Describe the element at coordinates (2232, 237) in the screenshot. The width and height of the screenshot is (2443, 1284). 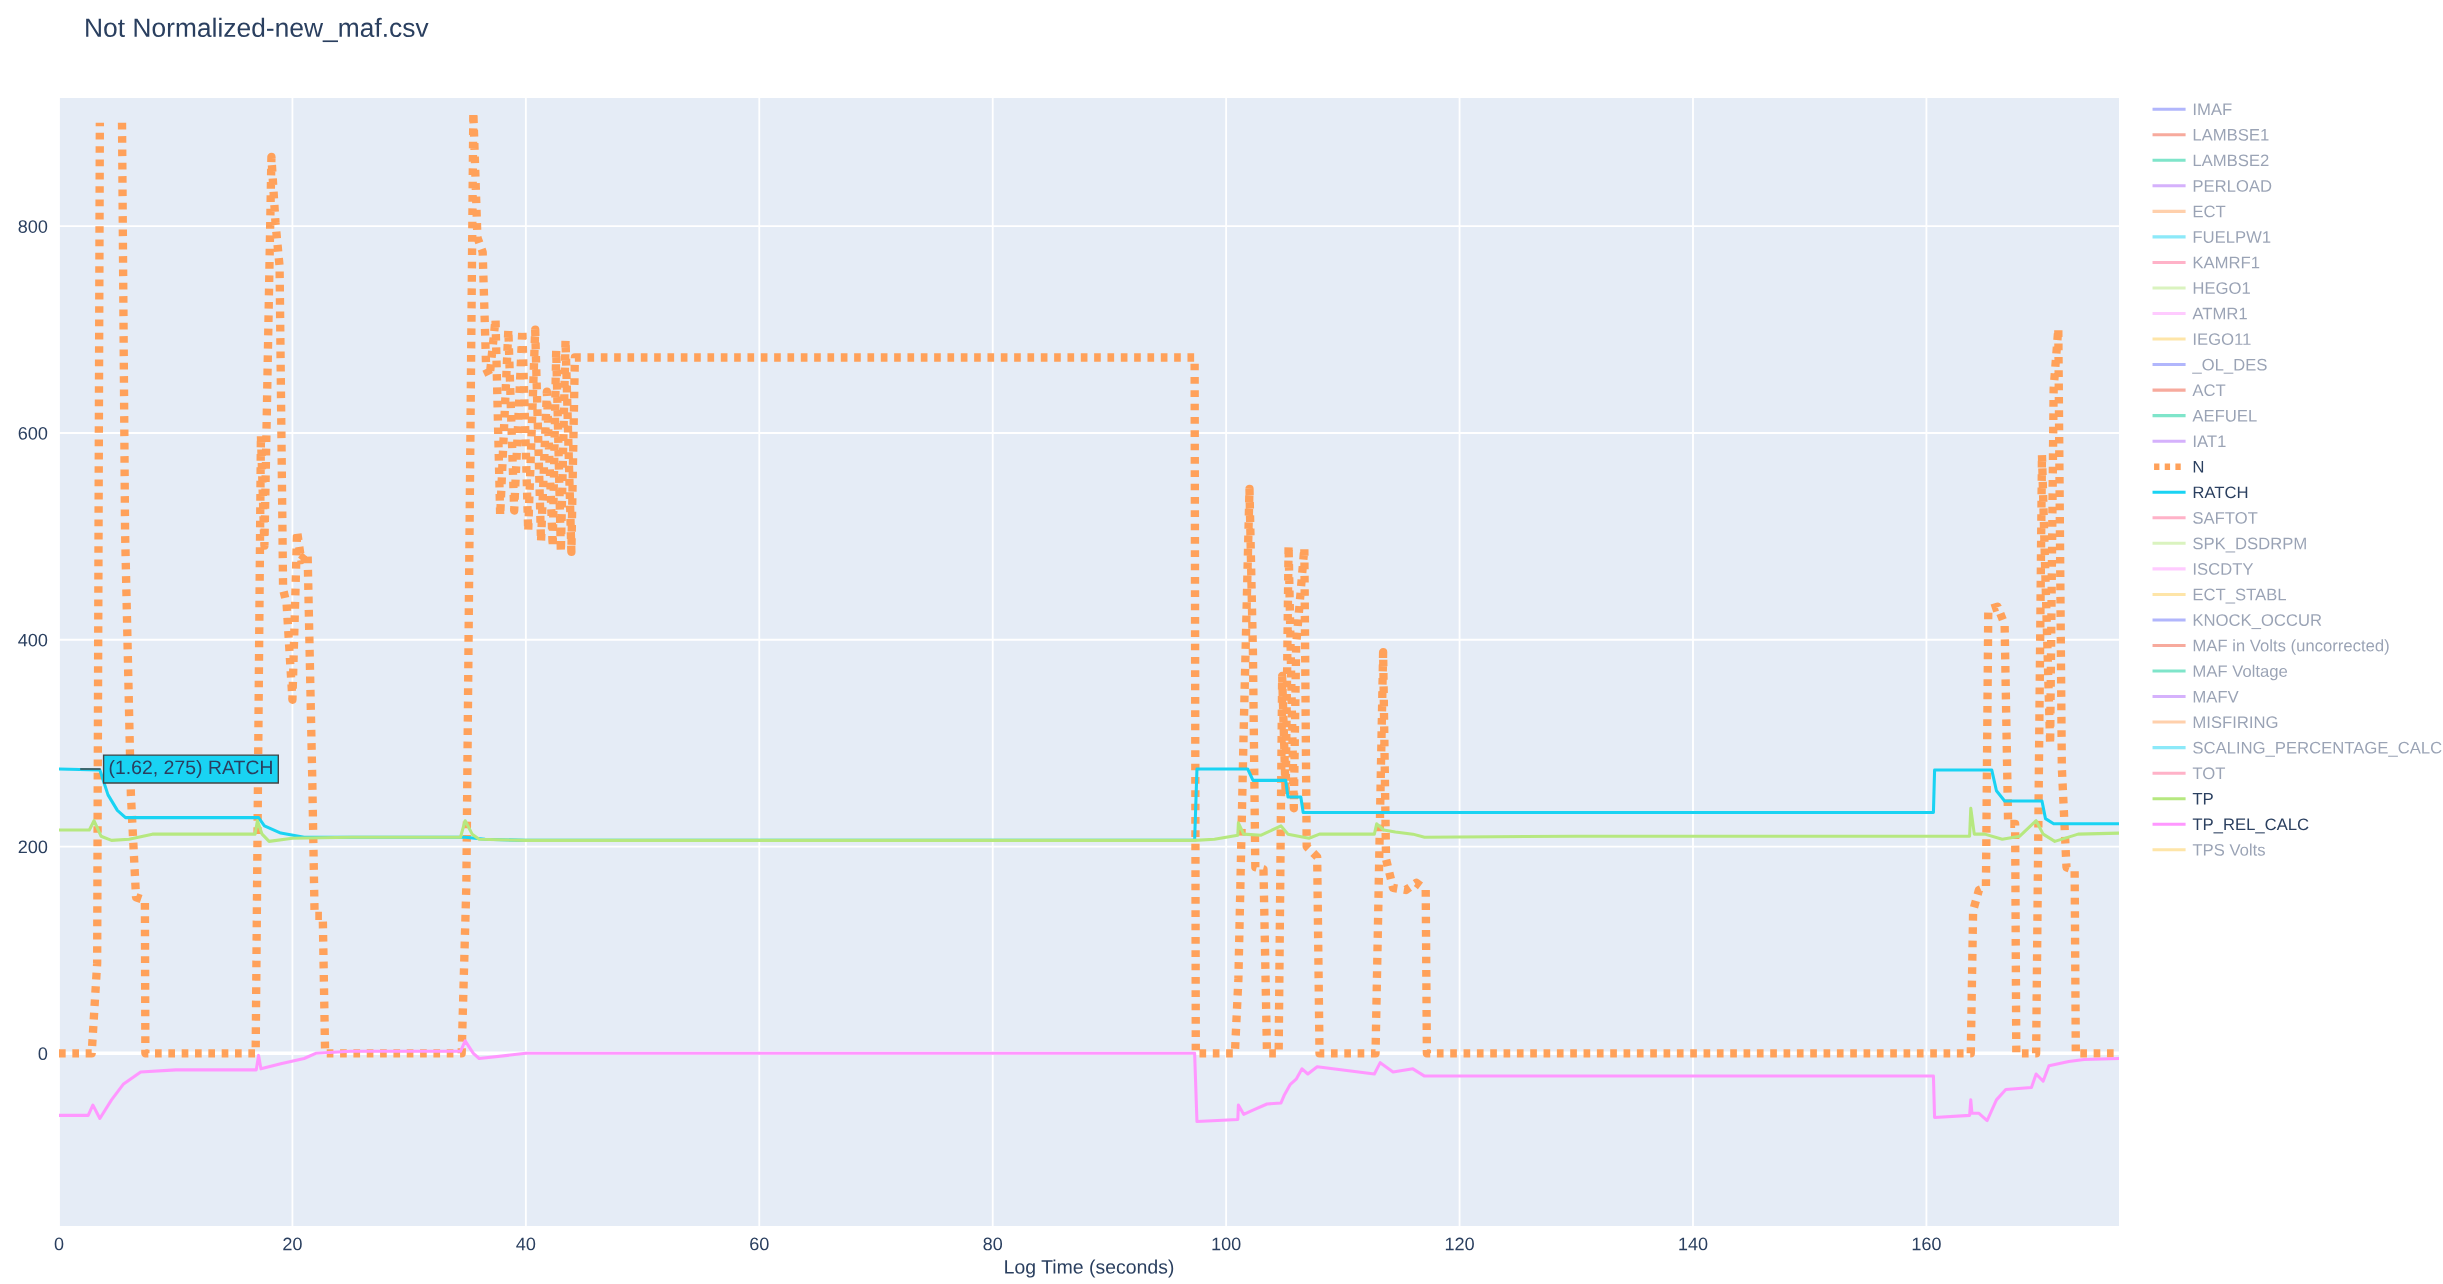
I see `legend-label: FUELPW1` at that location.